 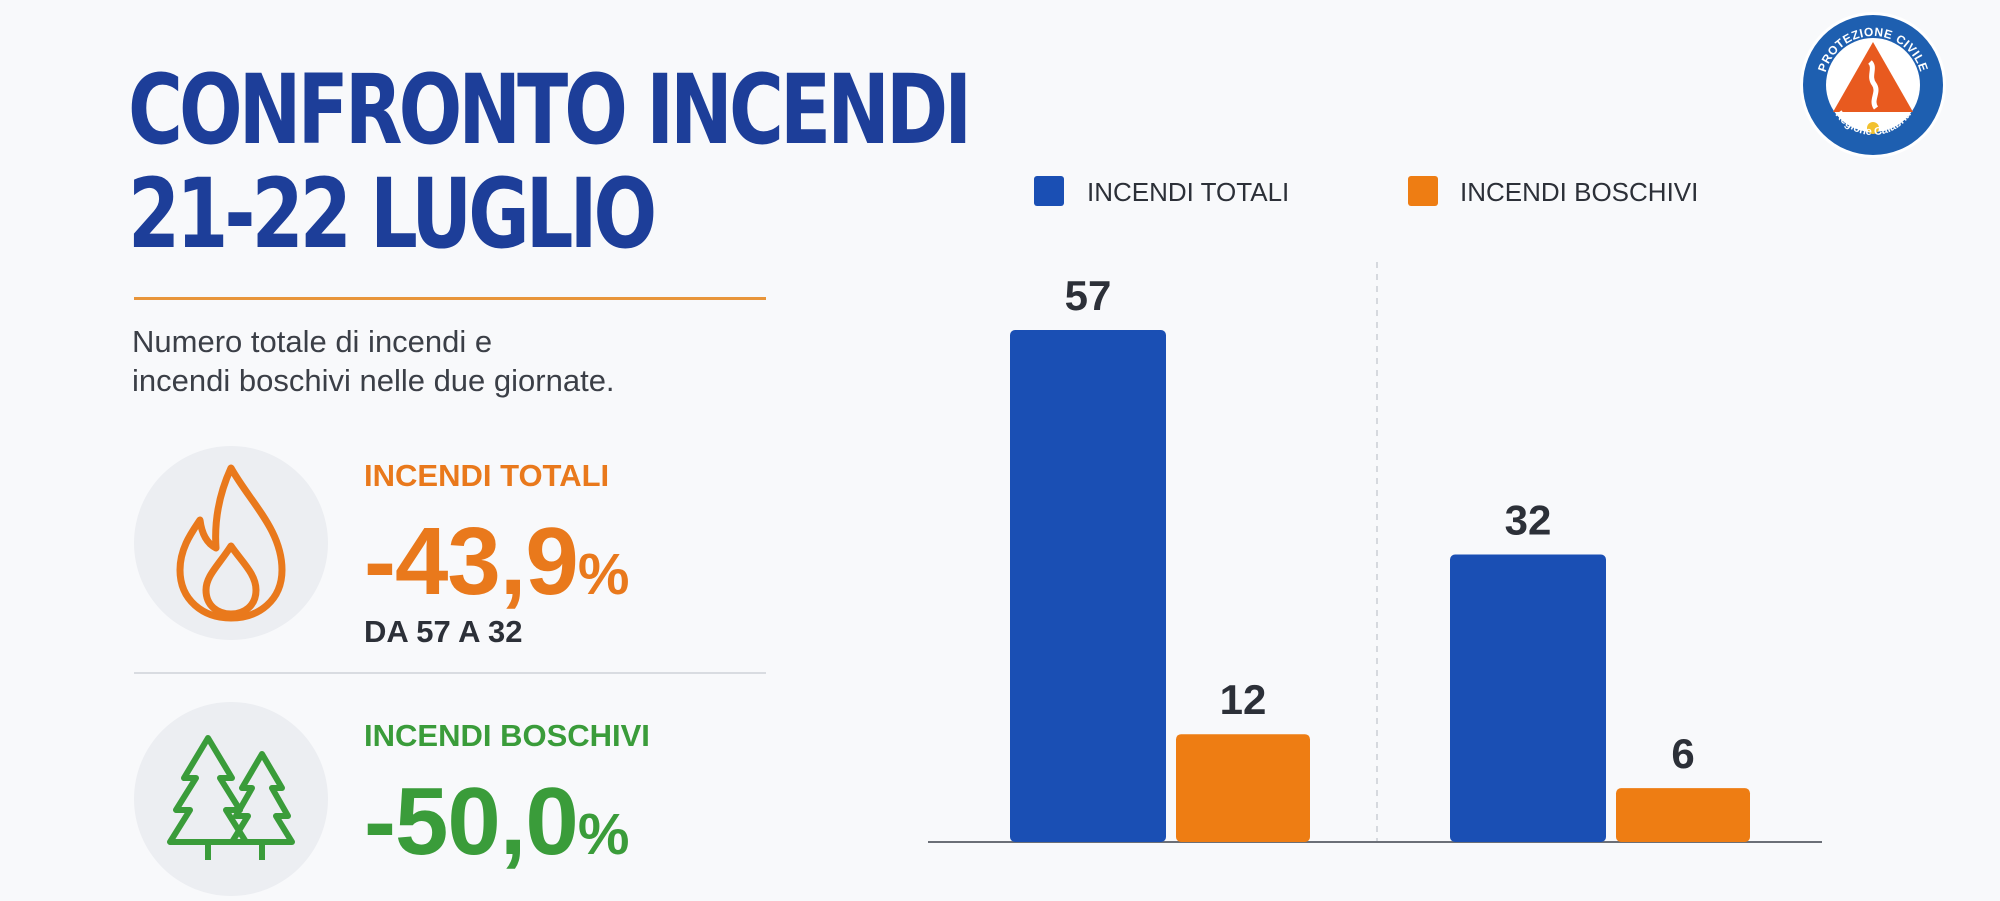 What do you see at coordinates (312, 341) in the screenshot?
I see `subtitle-line-1: Numero totale di incendi e` at bounding box center [312, 341].